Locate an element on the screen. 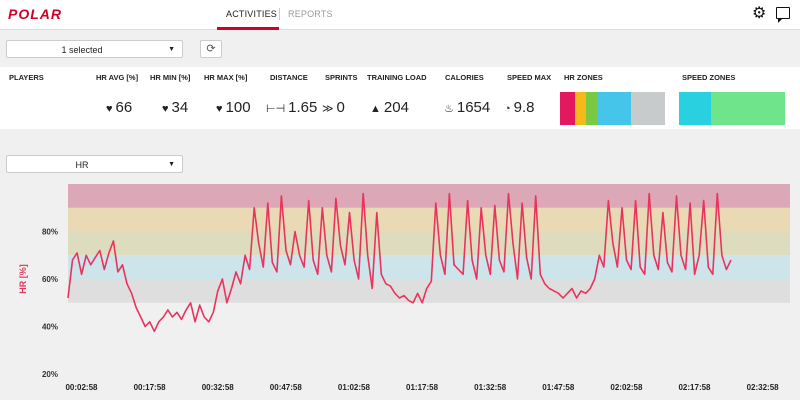  x-tick-label: 01:02:58 is located at coordinates (354, 387).